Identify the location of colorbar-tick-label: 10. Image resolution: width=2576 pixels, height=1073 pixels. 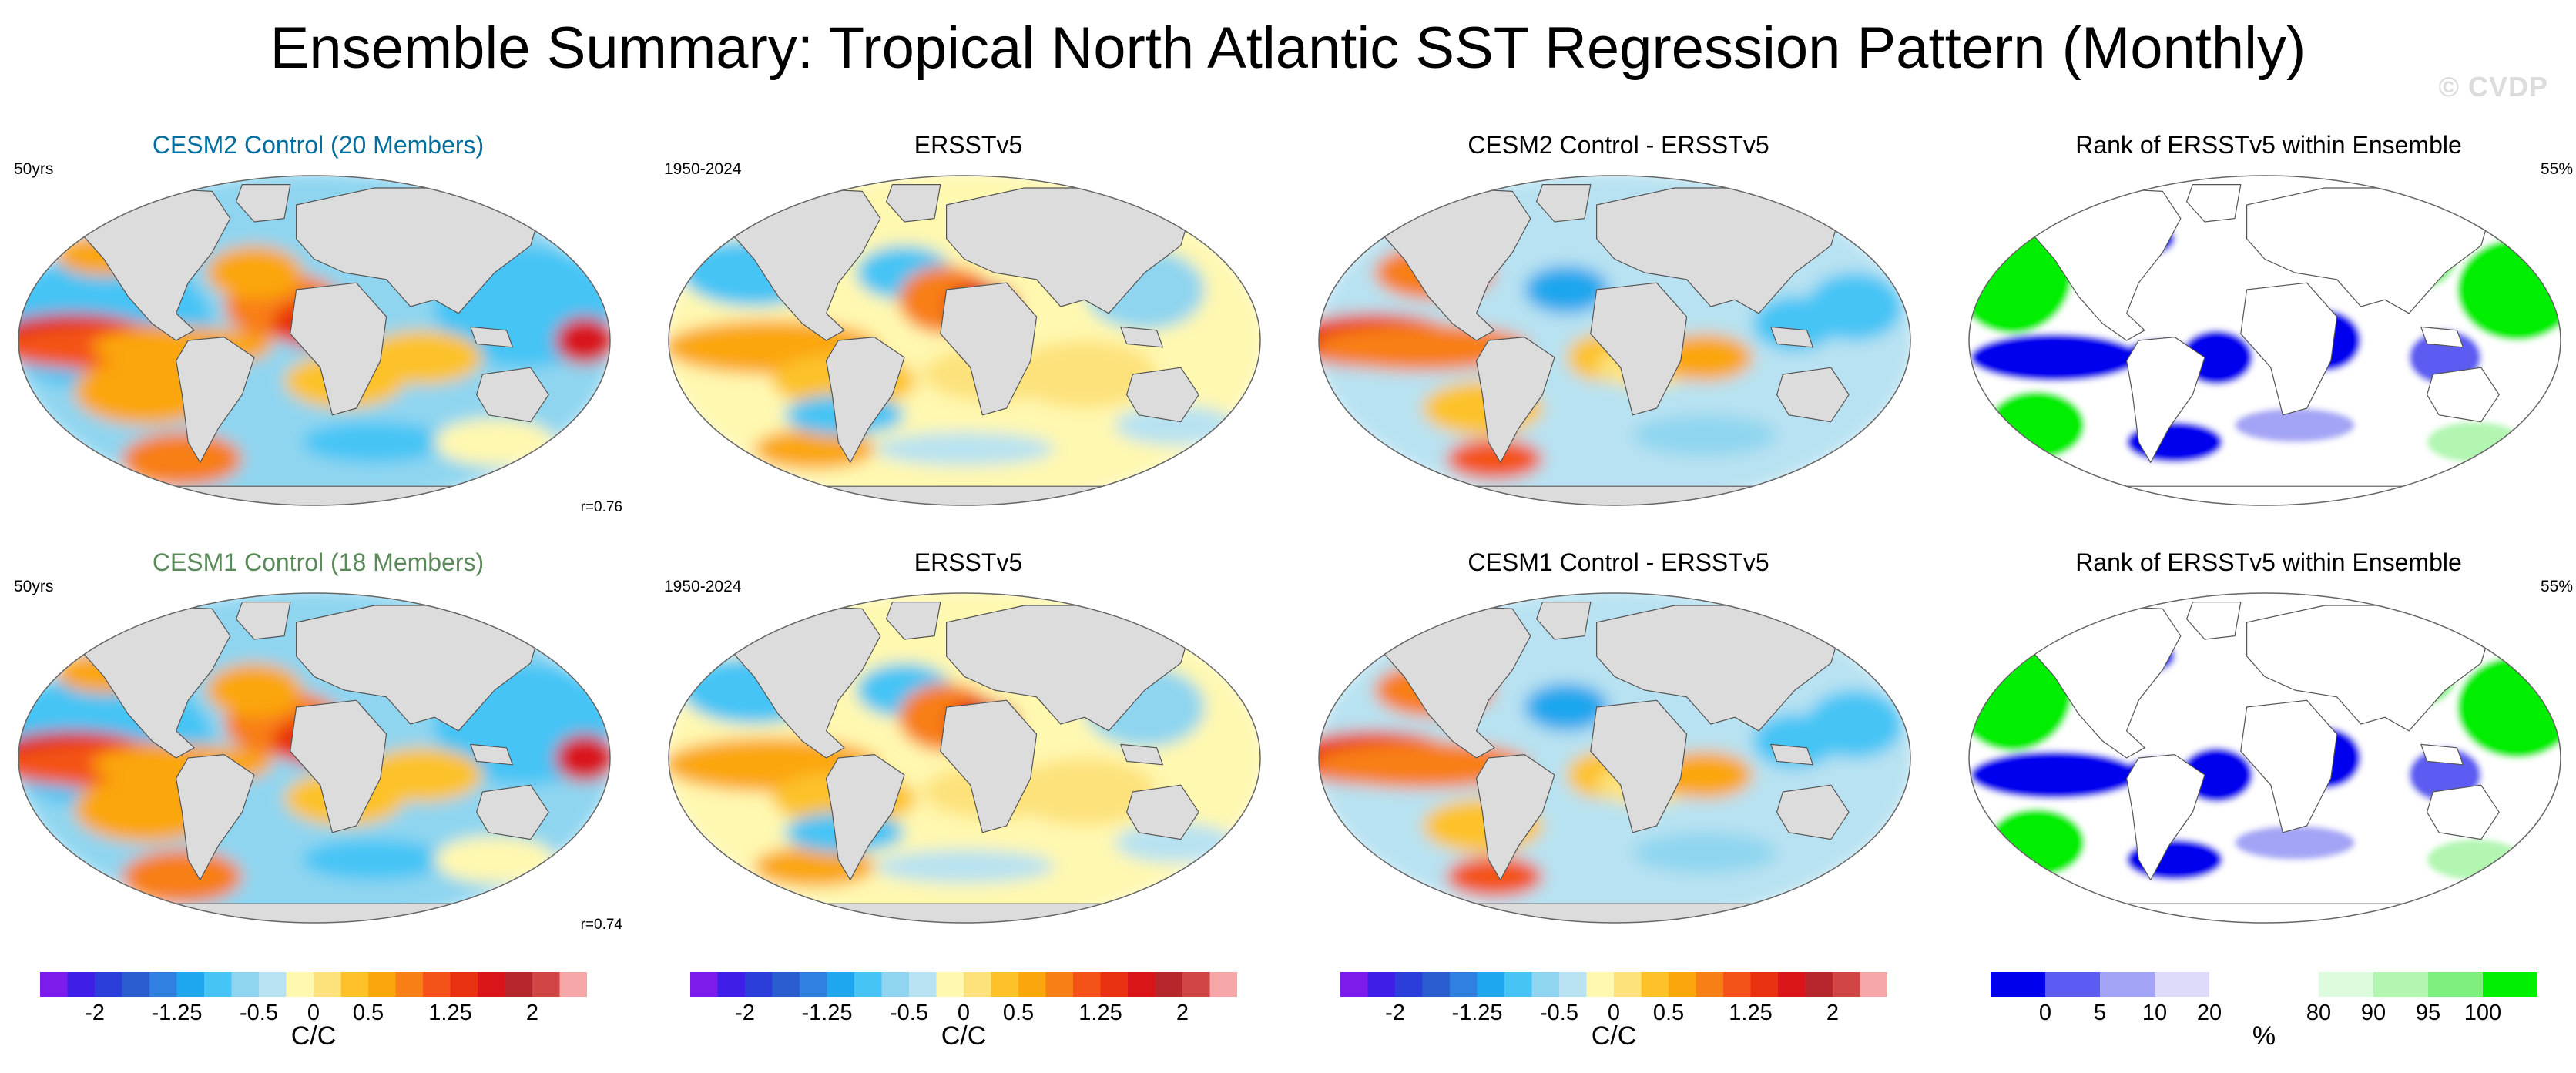
(2154, 1012).